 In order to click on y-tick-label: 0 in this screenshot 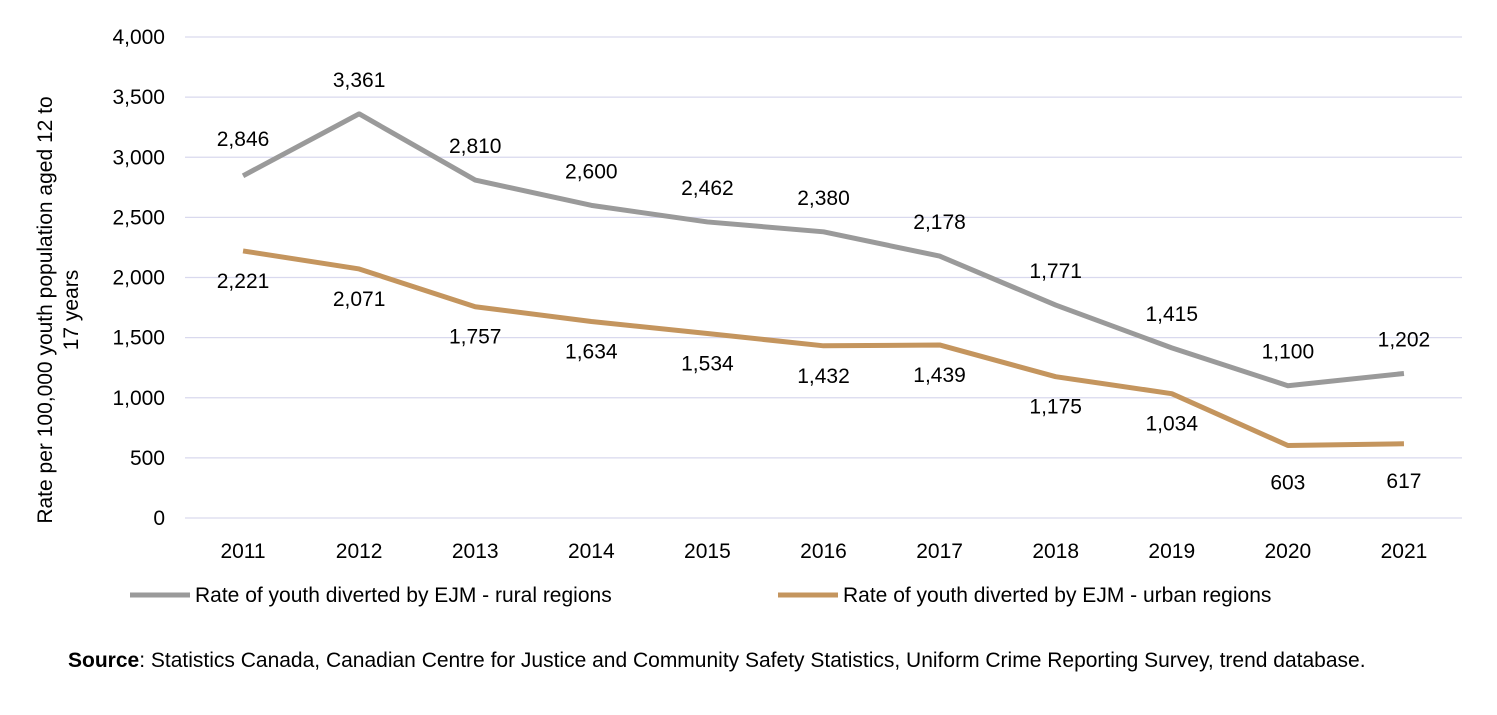, I will do `click(159, 518)`.